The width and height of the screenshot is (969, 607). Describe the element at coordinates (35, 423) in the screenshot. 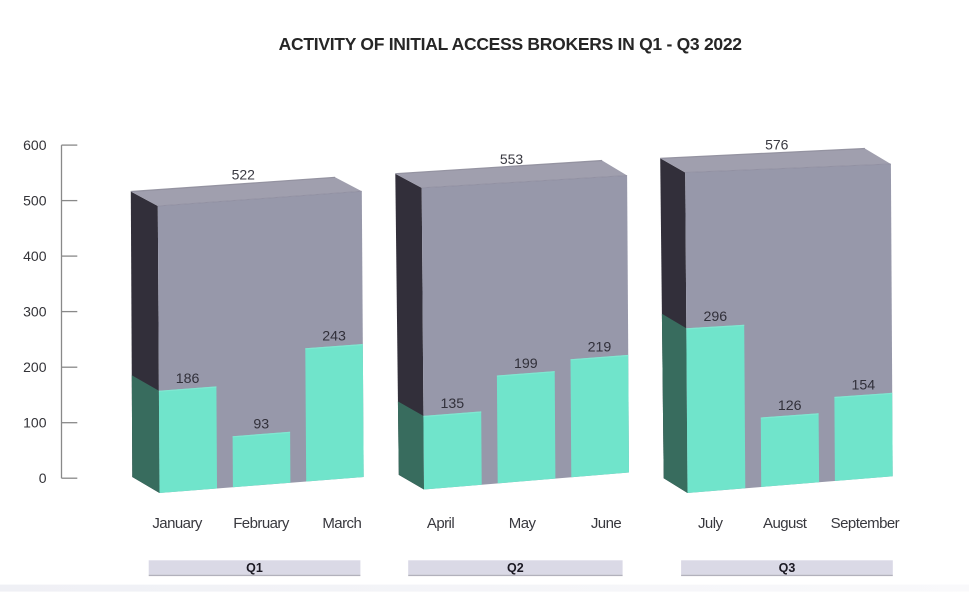

I see `svg-text: 100` at that location.